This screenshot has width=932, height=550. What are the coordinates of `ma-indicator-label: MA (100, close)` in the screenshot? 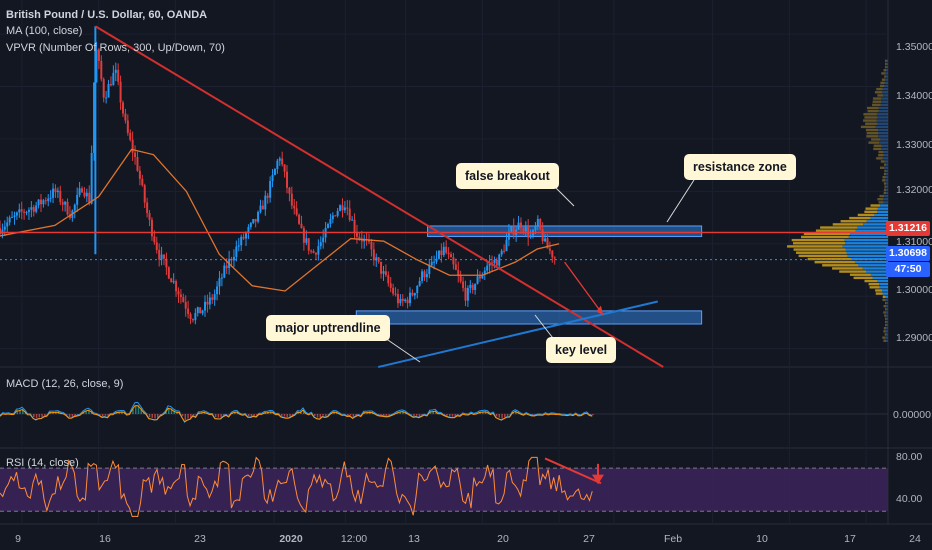 It's located at (44, 31).